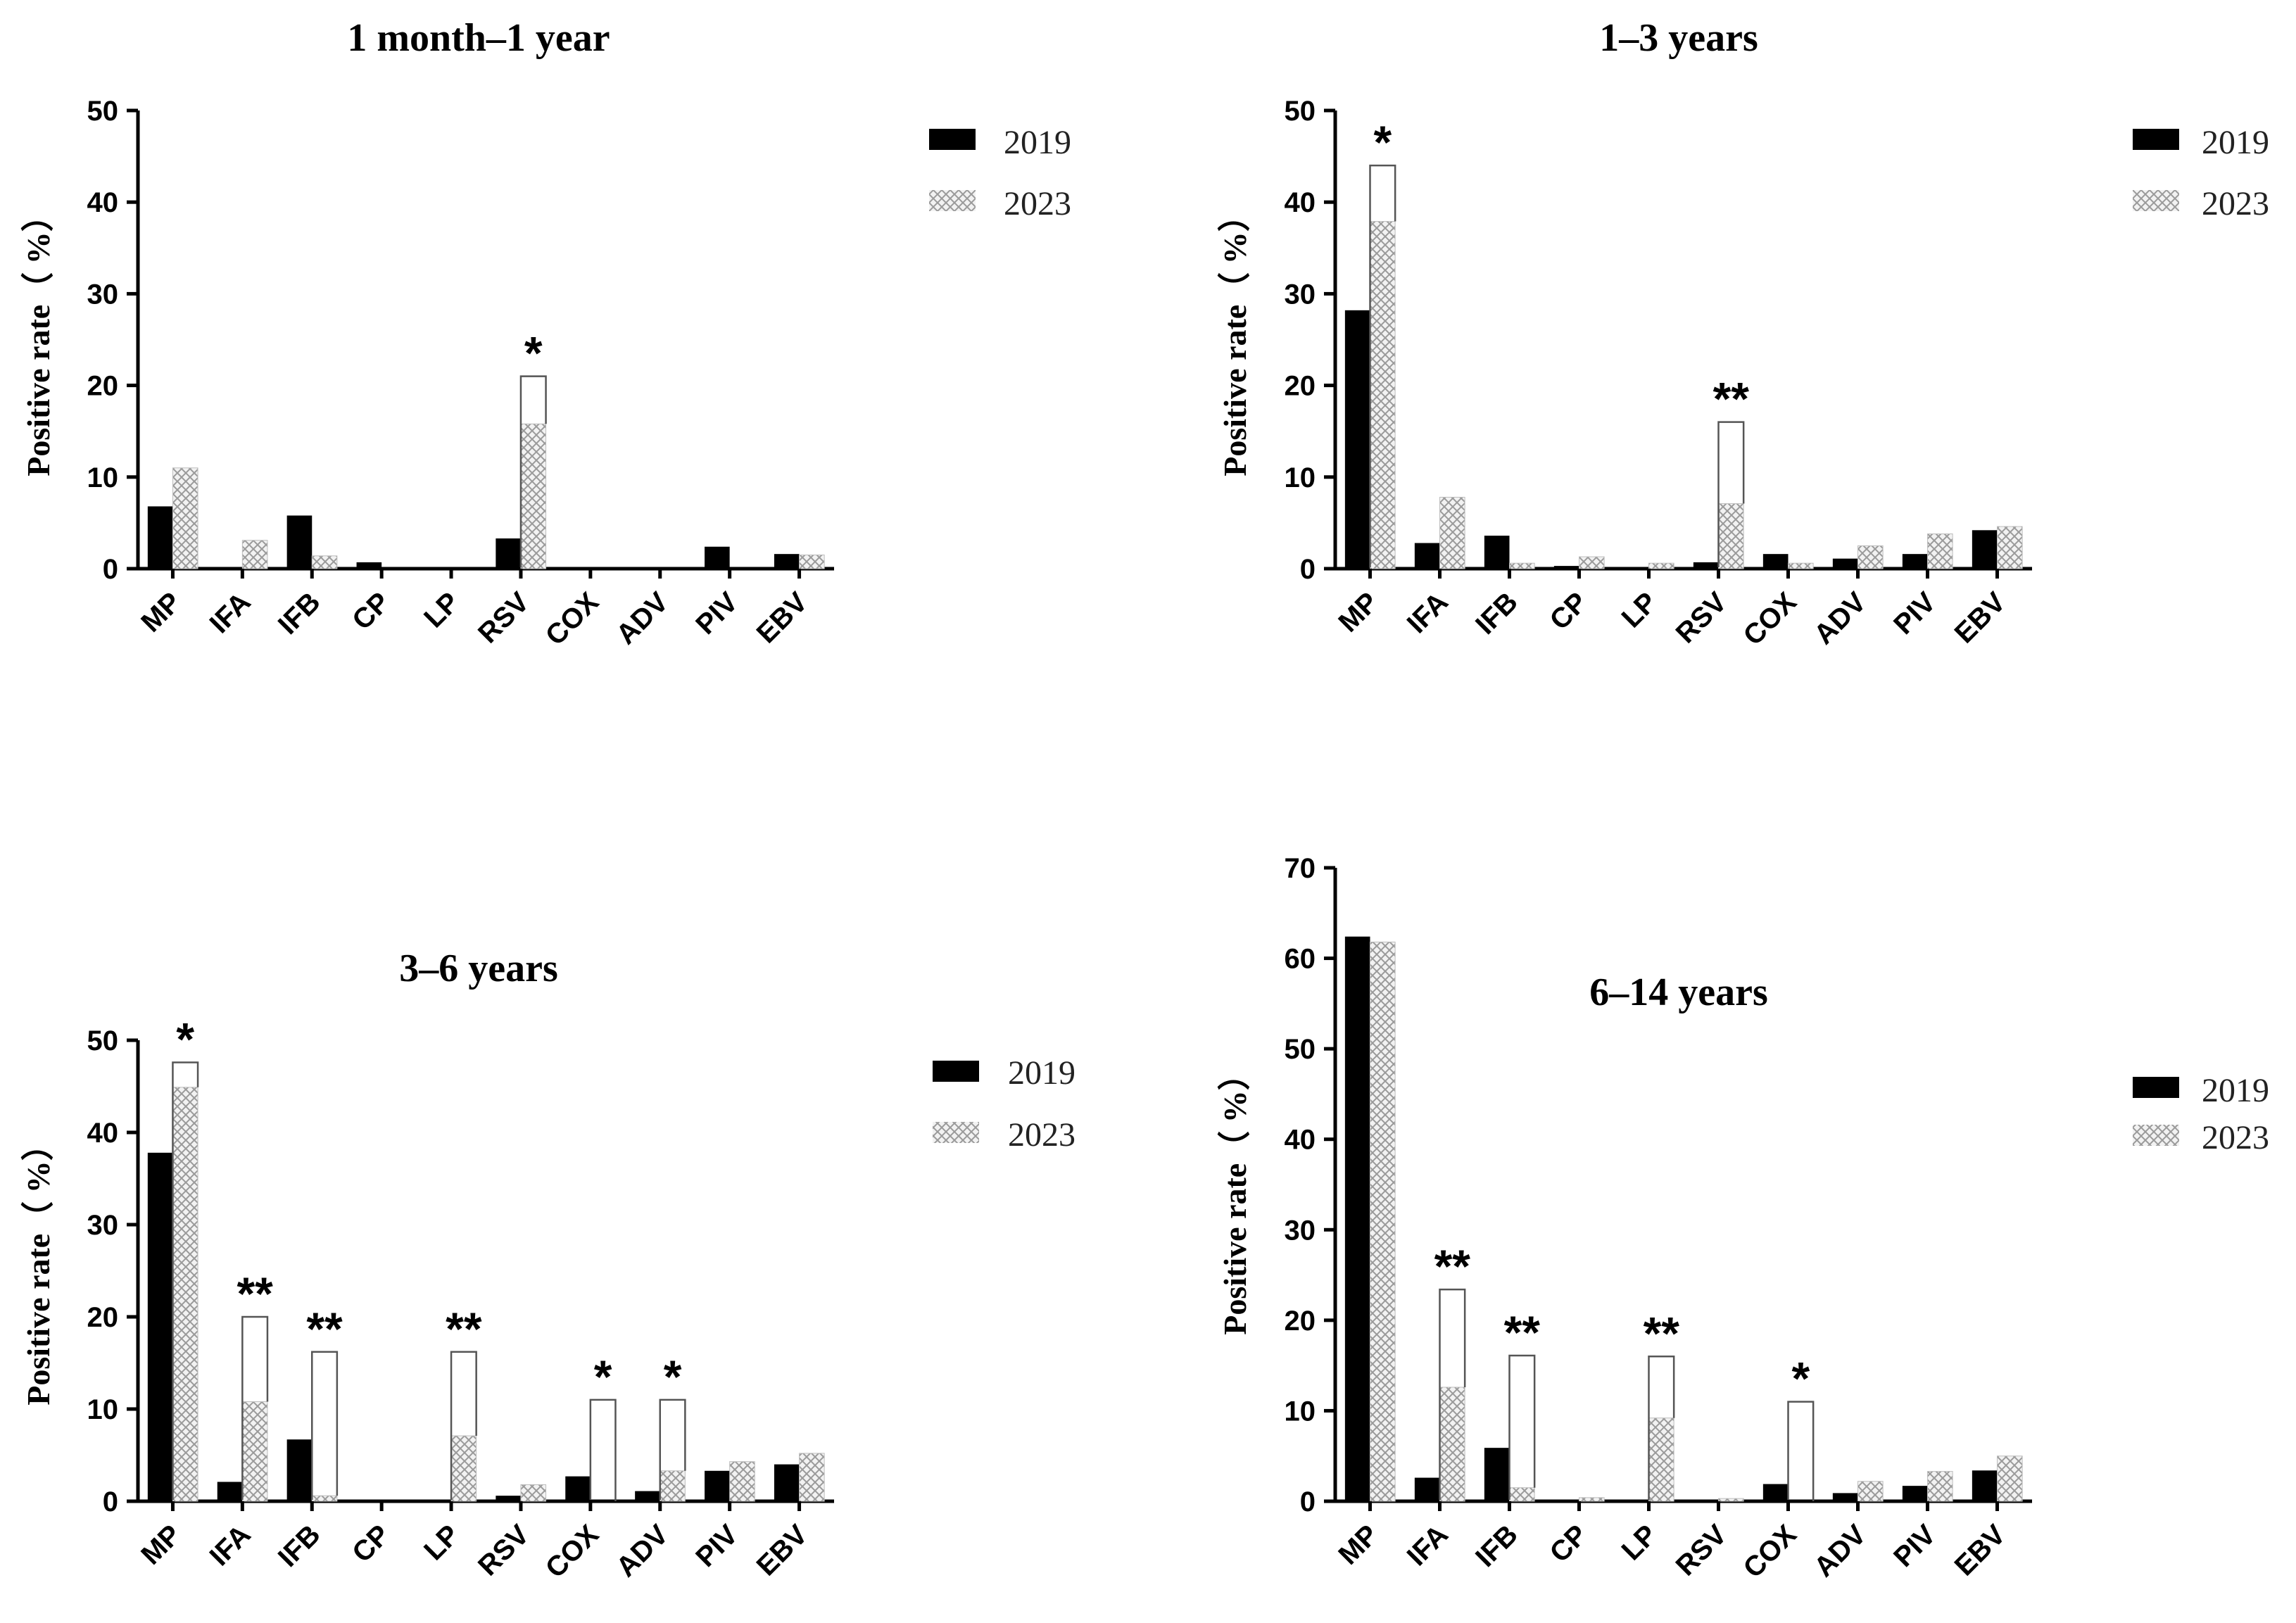  I want to click on significance-label-rsv: **, so click(1731, 399).